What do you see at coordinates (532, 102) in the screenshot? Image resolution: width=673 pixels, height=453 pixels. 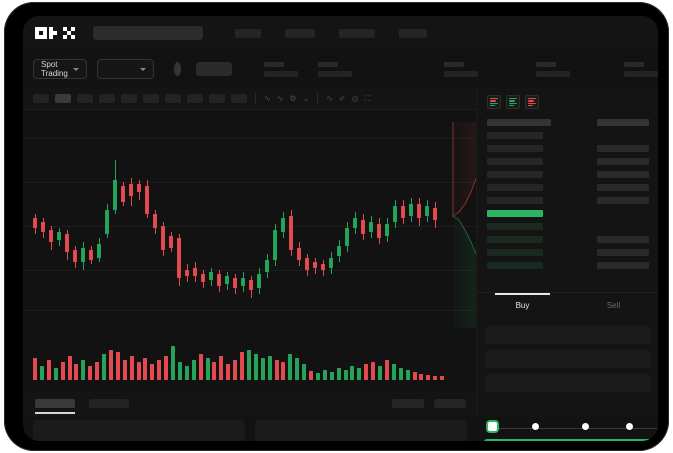 I see `orderbook-asks-icon` at bounding box center [532, 102].